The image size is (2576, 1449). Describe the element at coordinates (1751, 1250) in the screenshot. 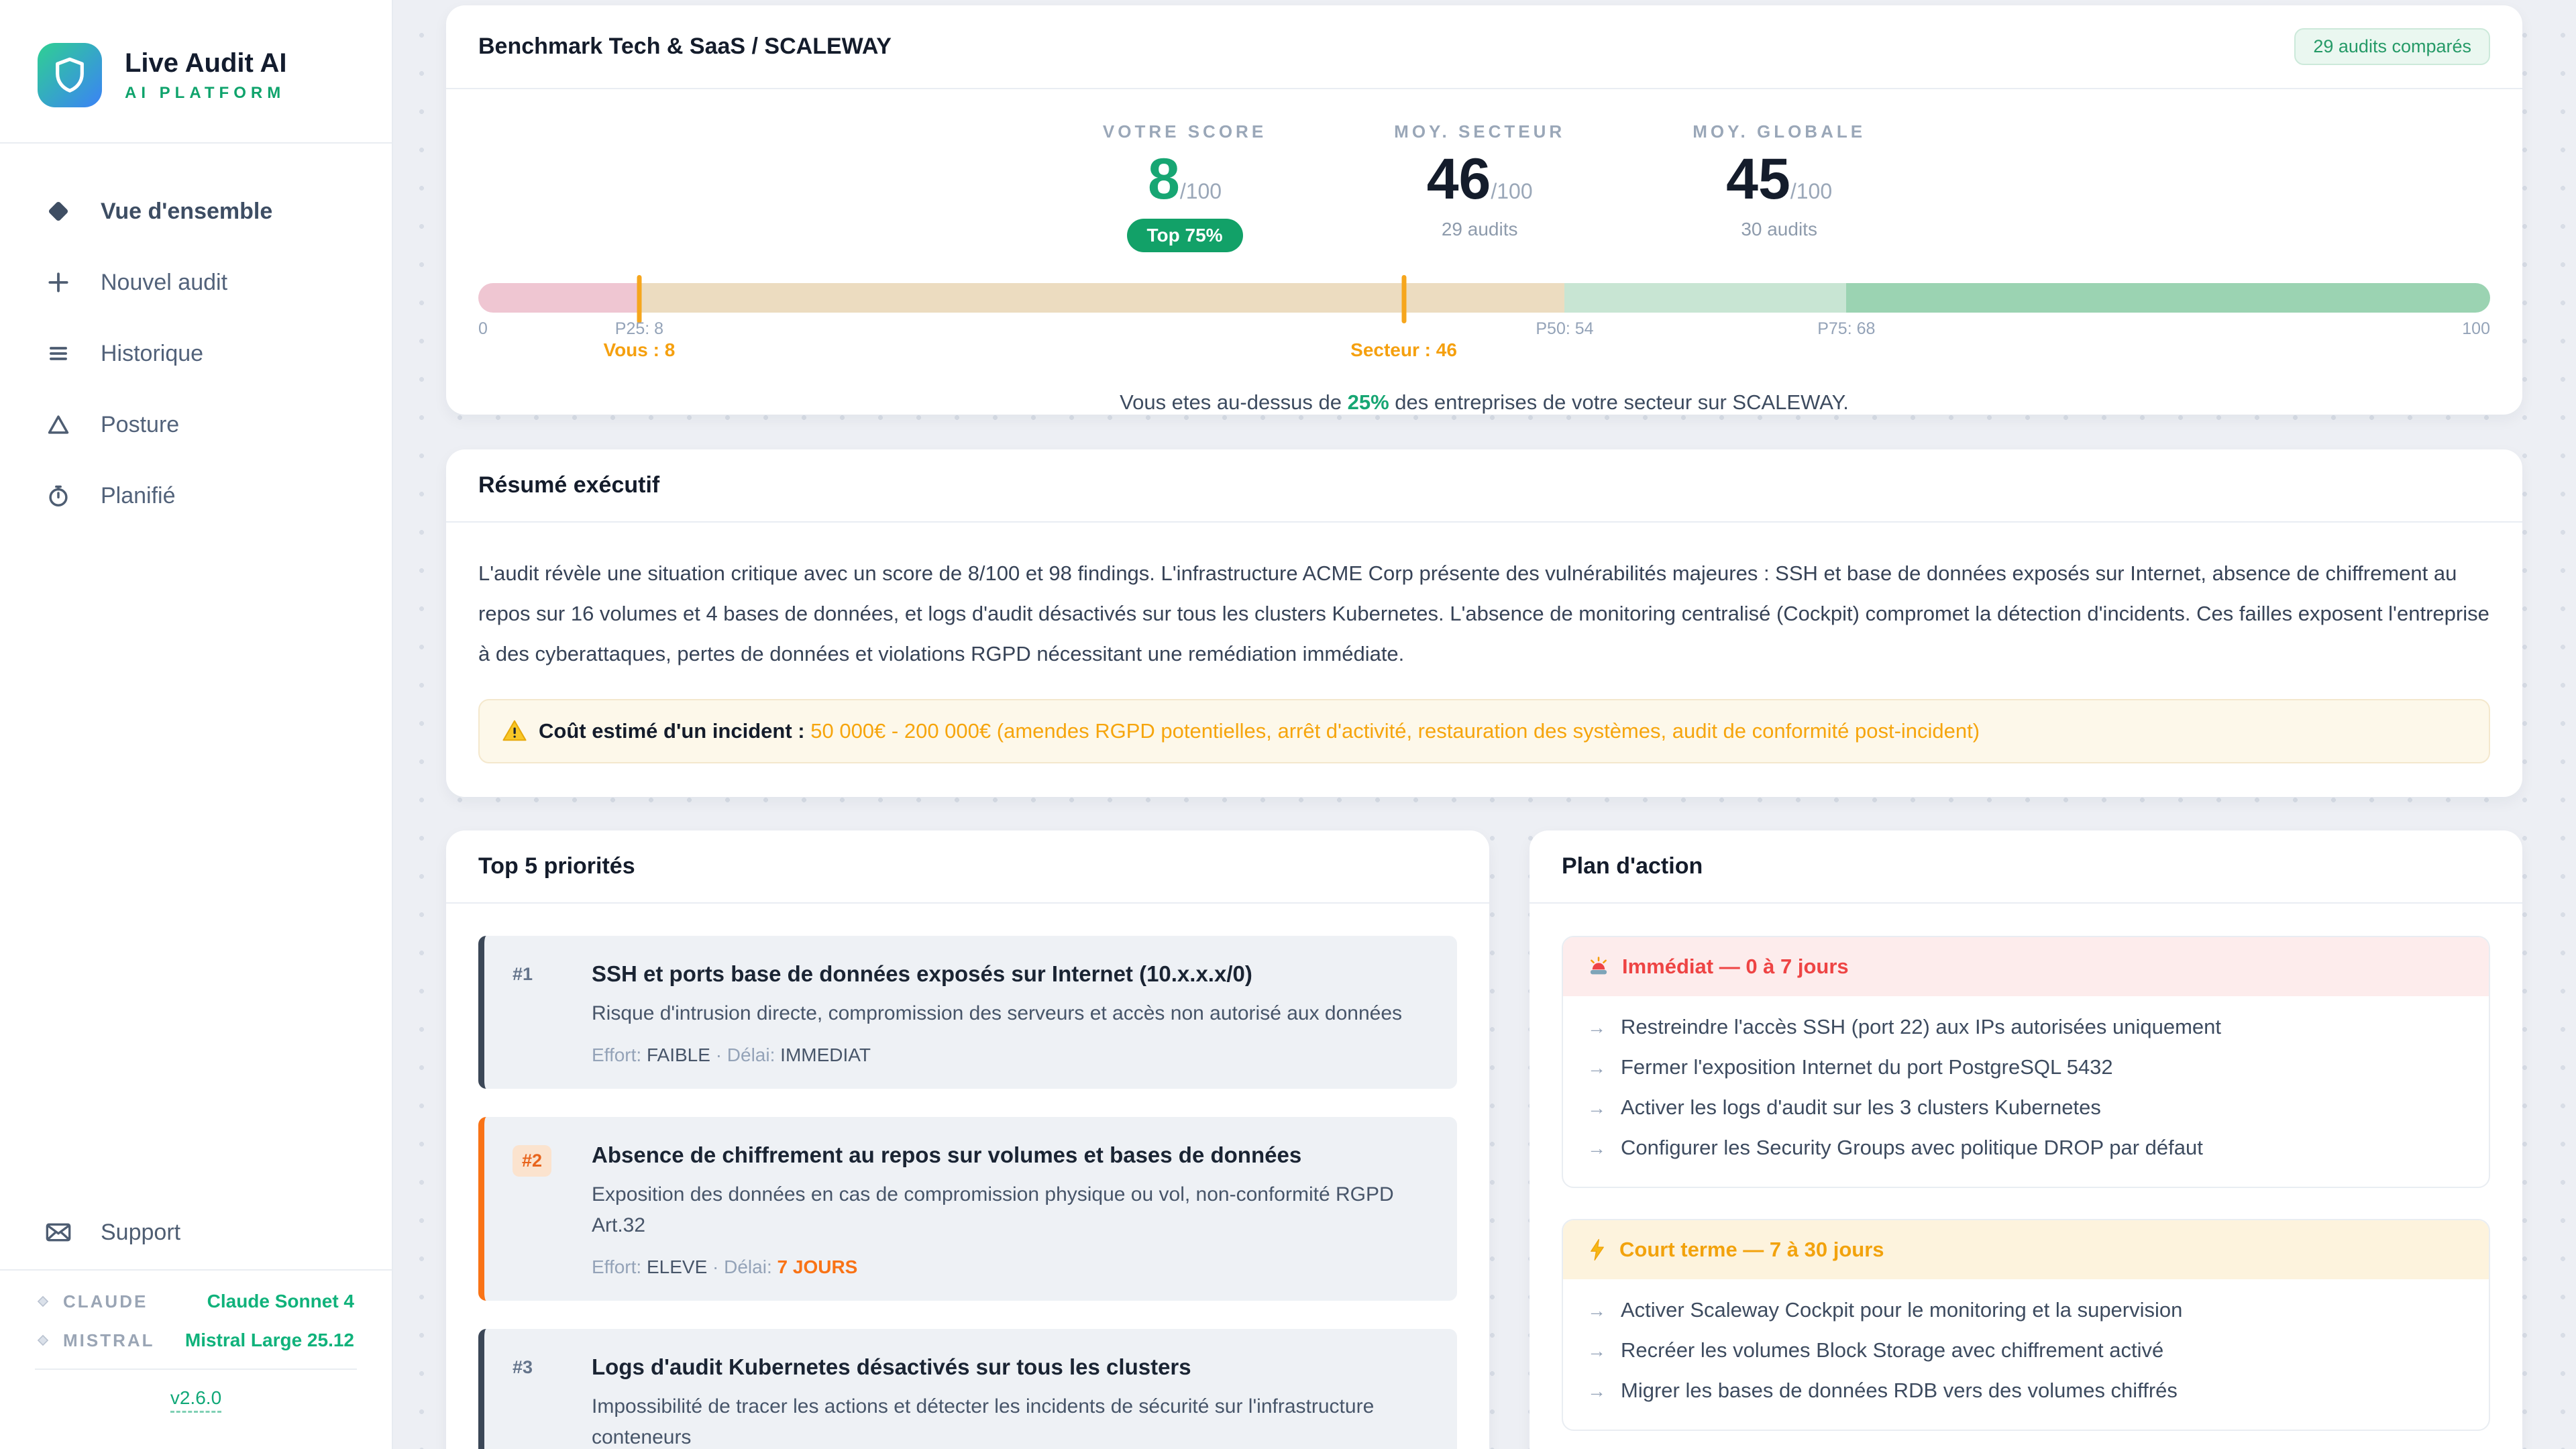

I see `action-group-label: Court terme — 7 à 30 jours` at that location.